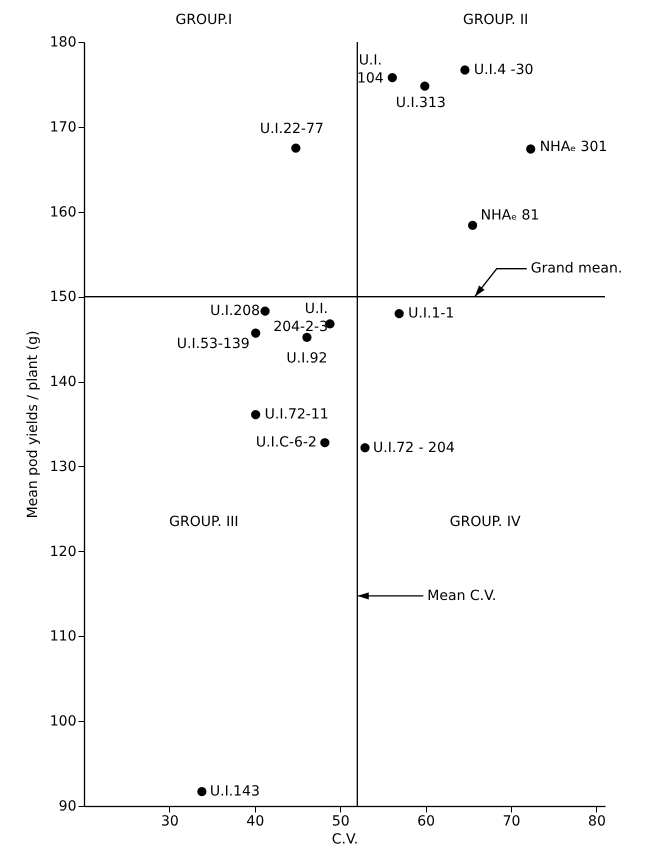 The height and width of the screenshot is (861, 645). I want to click on annotation: U.I.208, so click(235, 311).